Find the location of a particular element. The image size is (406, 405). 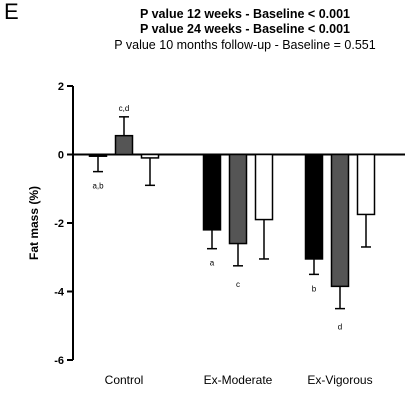

significance-label: b is located at coordinates (314, 288).